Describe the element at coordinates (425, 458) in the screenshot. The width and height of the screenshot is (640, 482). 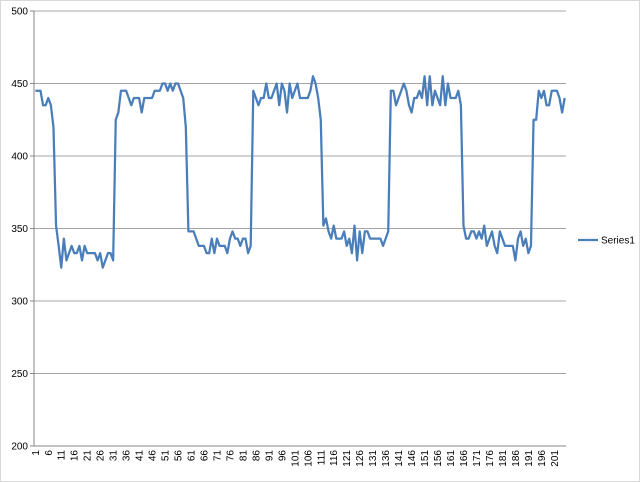
I see `x-tick-label: 151` at that location.